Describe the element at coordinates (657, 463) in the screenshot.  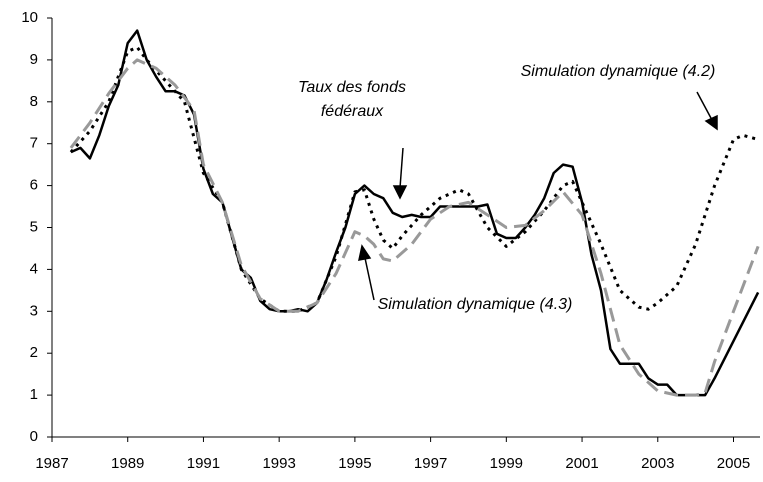
I see `x-tick-label: 2003` at that location.